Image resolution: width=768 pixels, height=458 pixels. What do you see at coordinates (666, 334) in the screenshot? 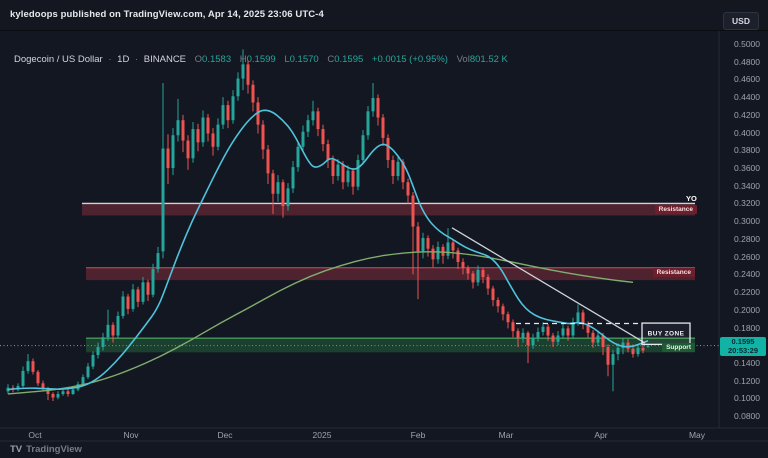
I see `buy-zone-label: BUY ZONE` at bounding box center [666, 334].